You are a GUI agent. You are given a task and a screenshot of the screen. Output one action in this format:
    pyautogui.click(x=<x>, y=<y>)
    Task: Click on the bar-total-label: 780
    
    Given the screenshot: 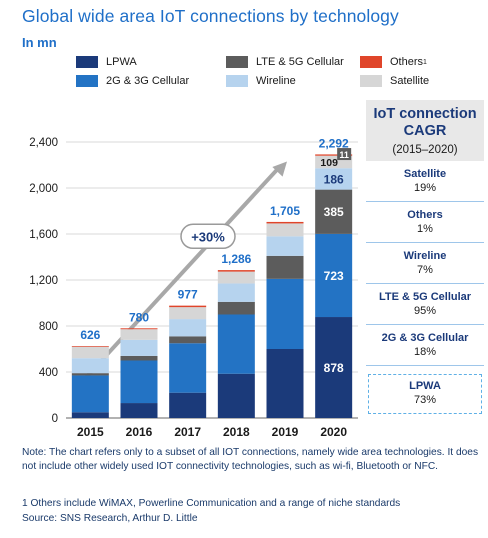 What is the action you would take?
    pyautogui.click(x=139, y=317)
    